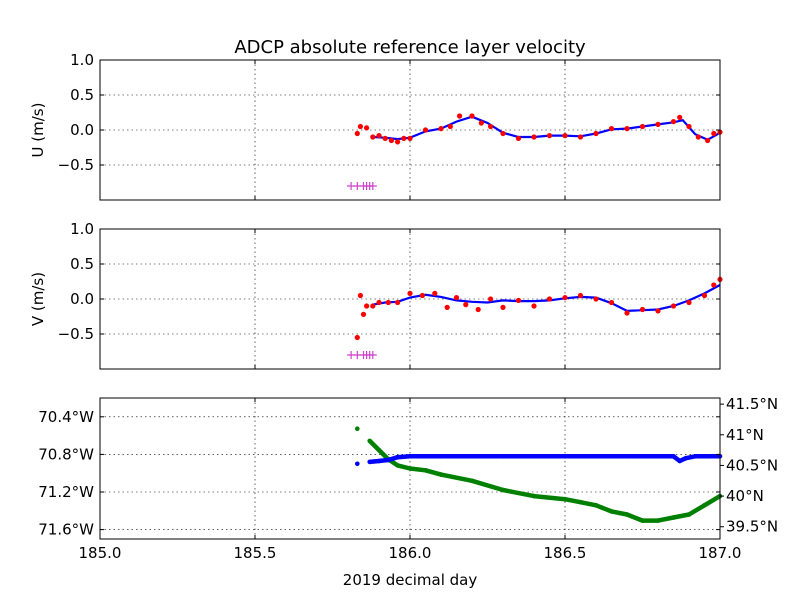 This screenshot has height=600, width=800. Describe the element at coordinates (76, 334) in the screenshot. I see `v-ytick-label-0: −0.5` at that location.